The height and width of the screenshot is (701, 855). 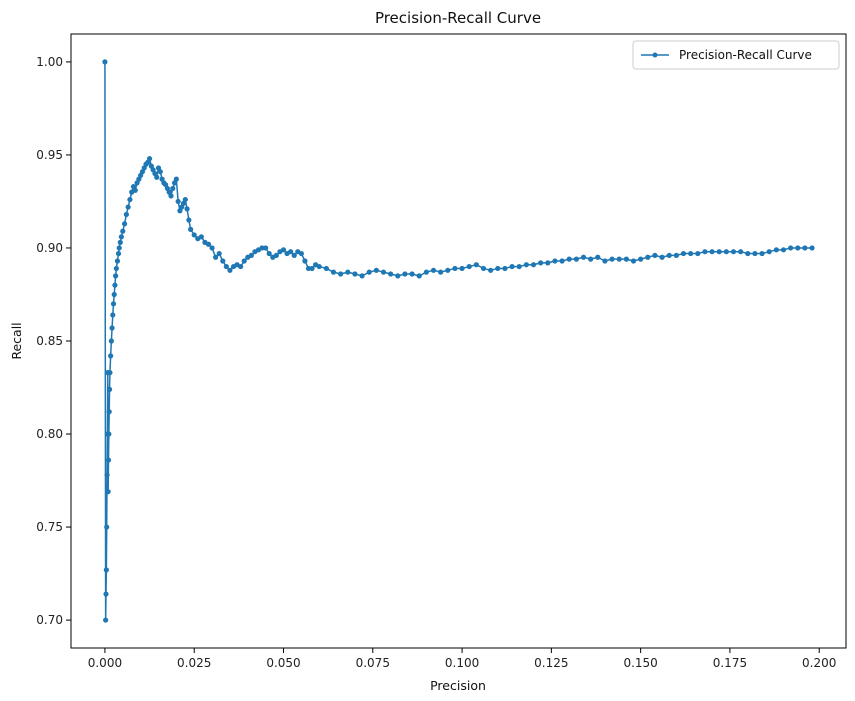 What do you see at coordinates (730, 663) in the screenshot?
I see `x-tick-label: 0.175` at bounding box center [730, 663].